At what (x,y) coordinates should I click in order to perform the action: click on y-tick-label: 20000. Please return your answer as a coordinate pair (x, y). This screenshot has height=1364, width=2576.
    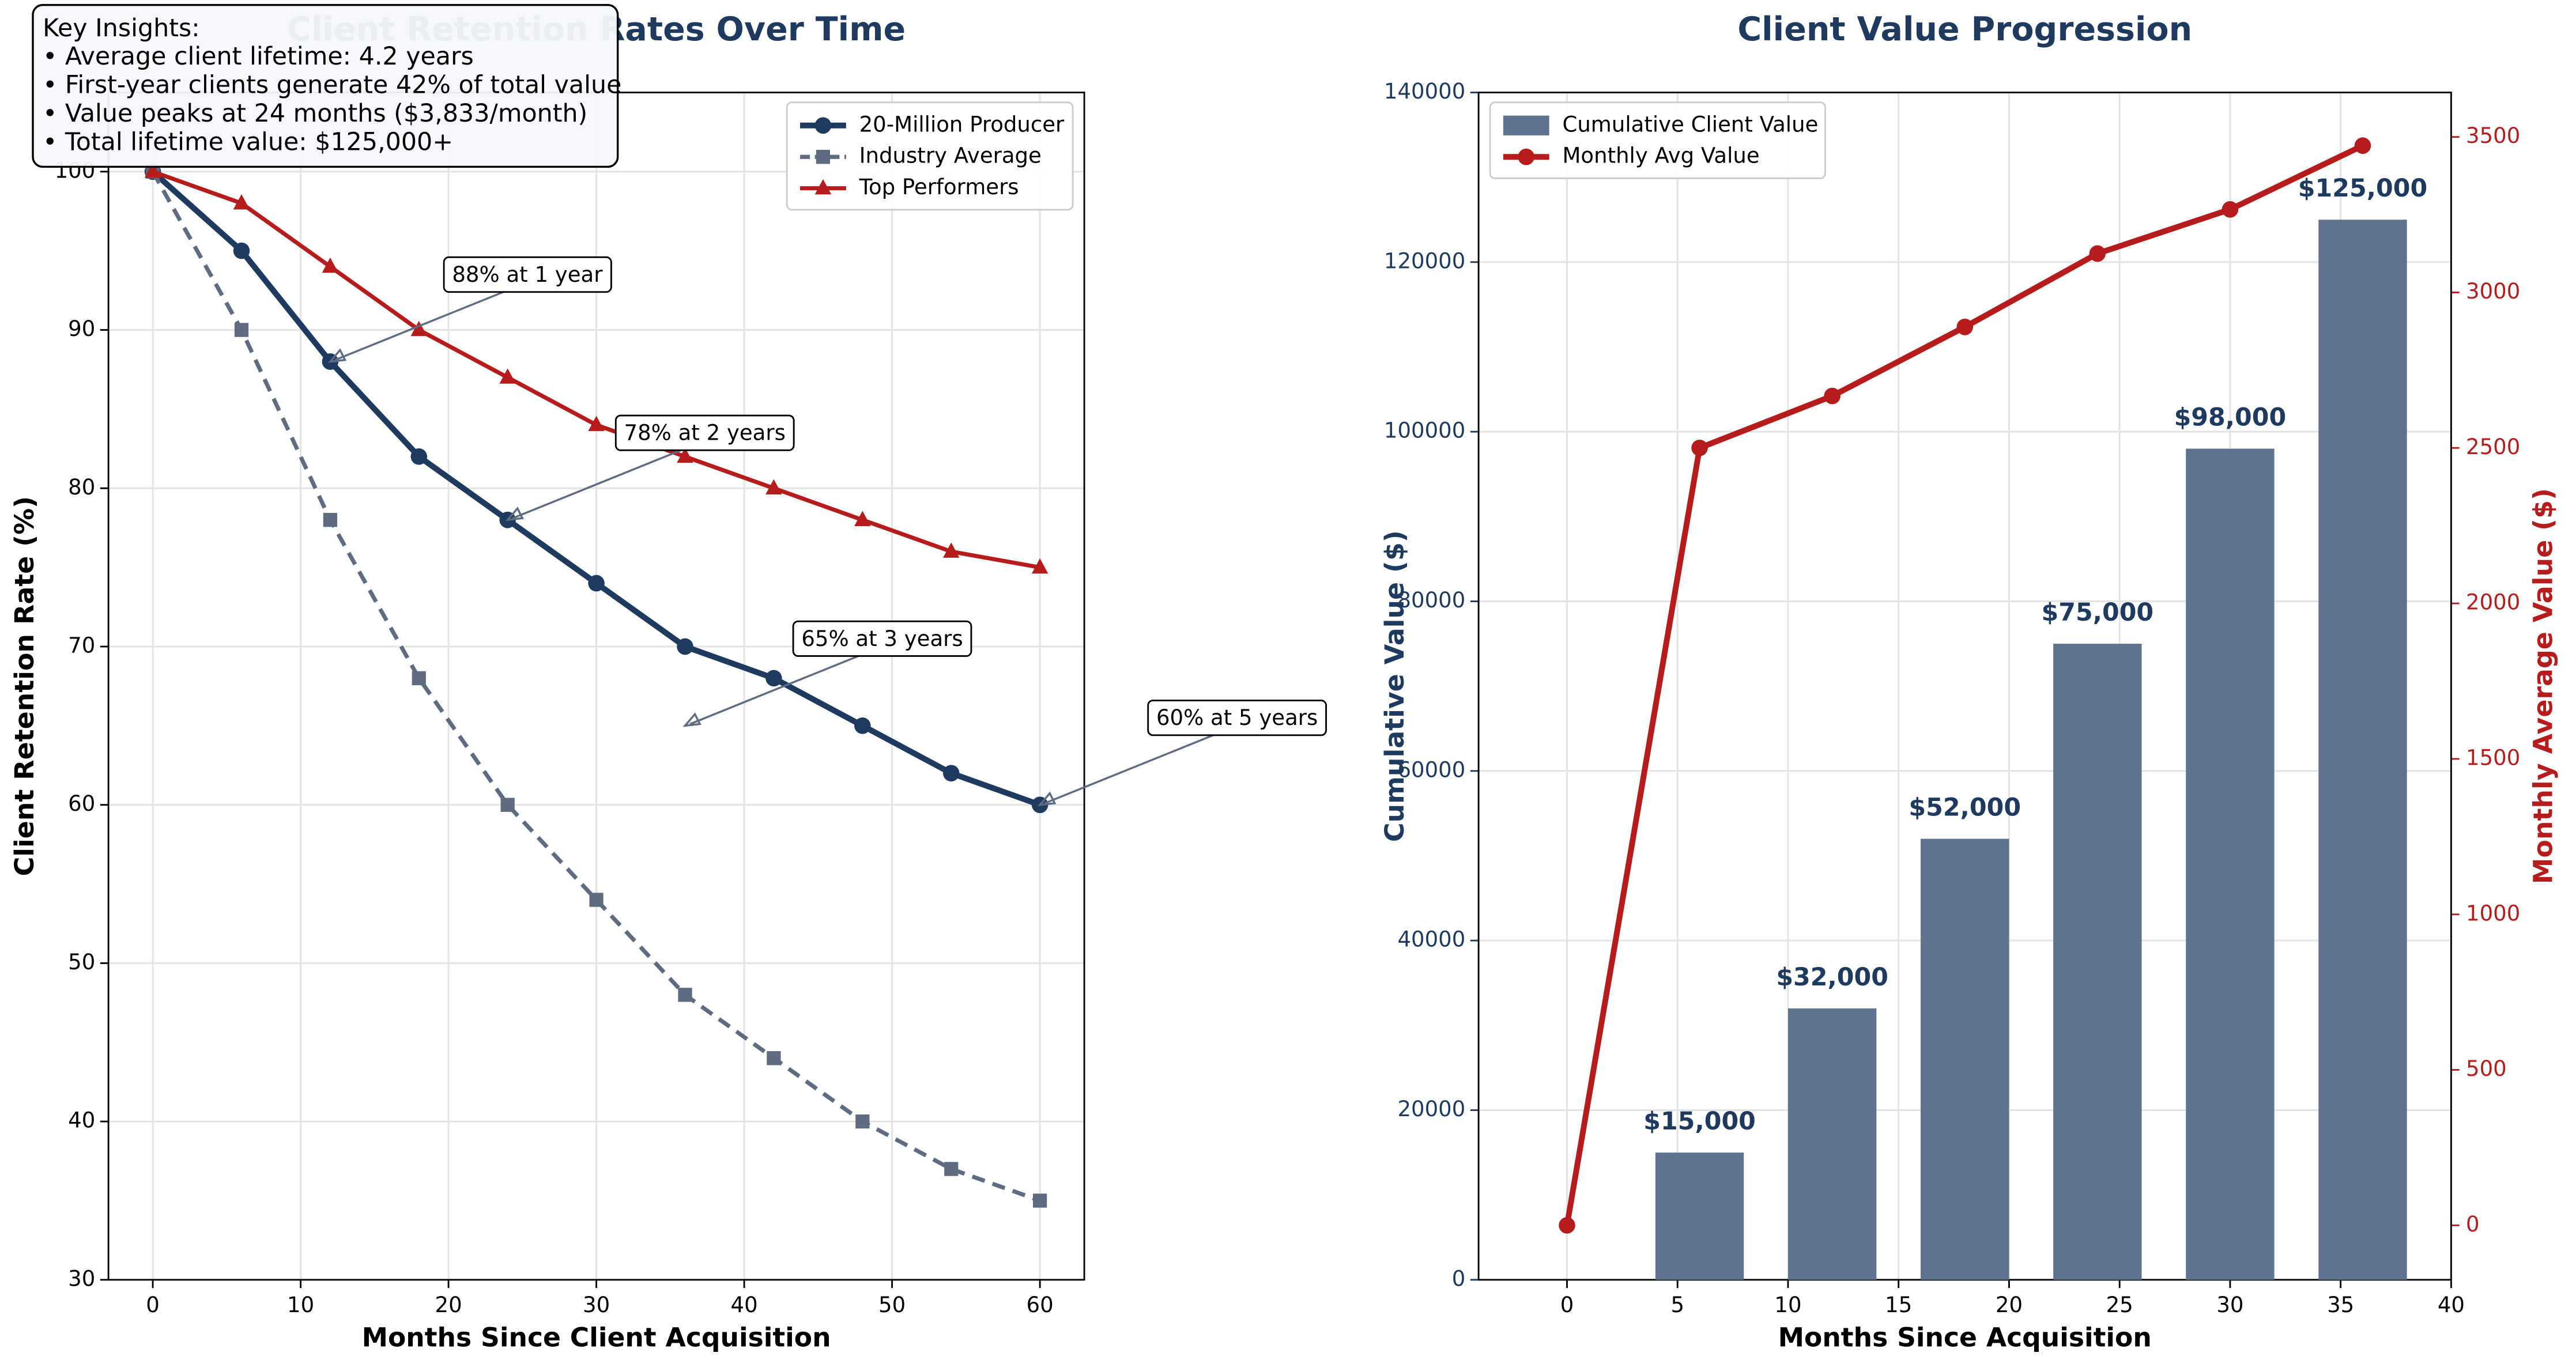
    Looking at the image, I should click on (1431, 1109).